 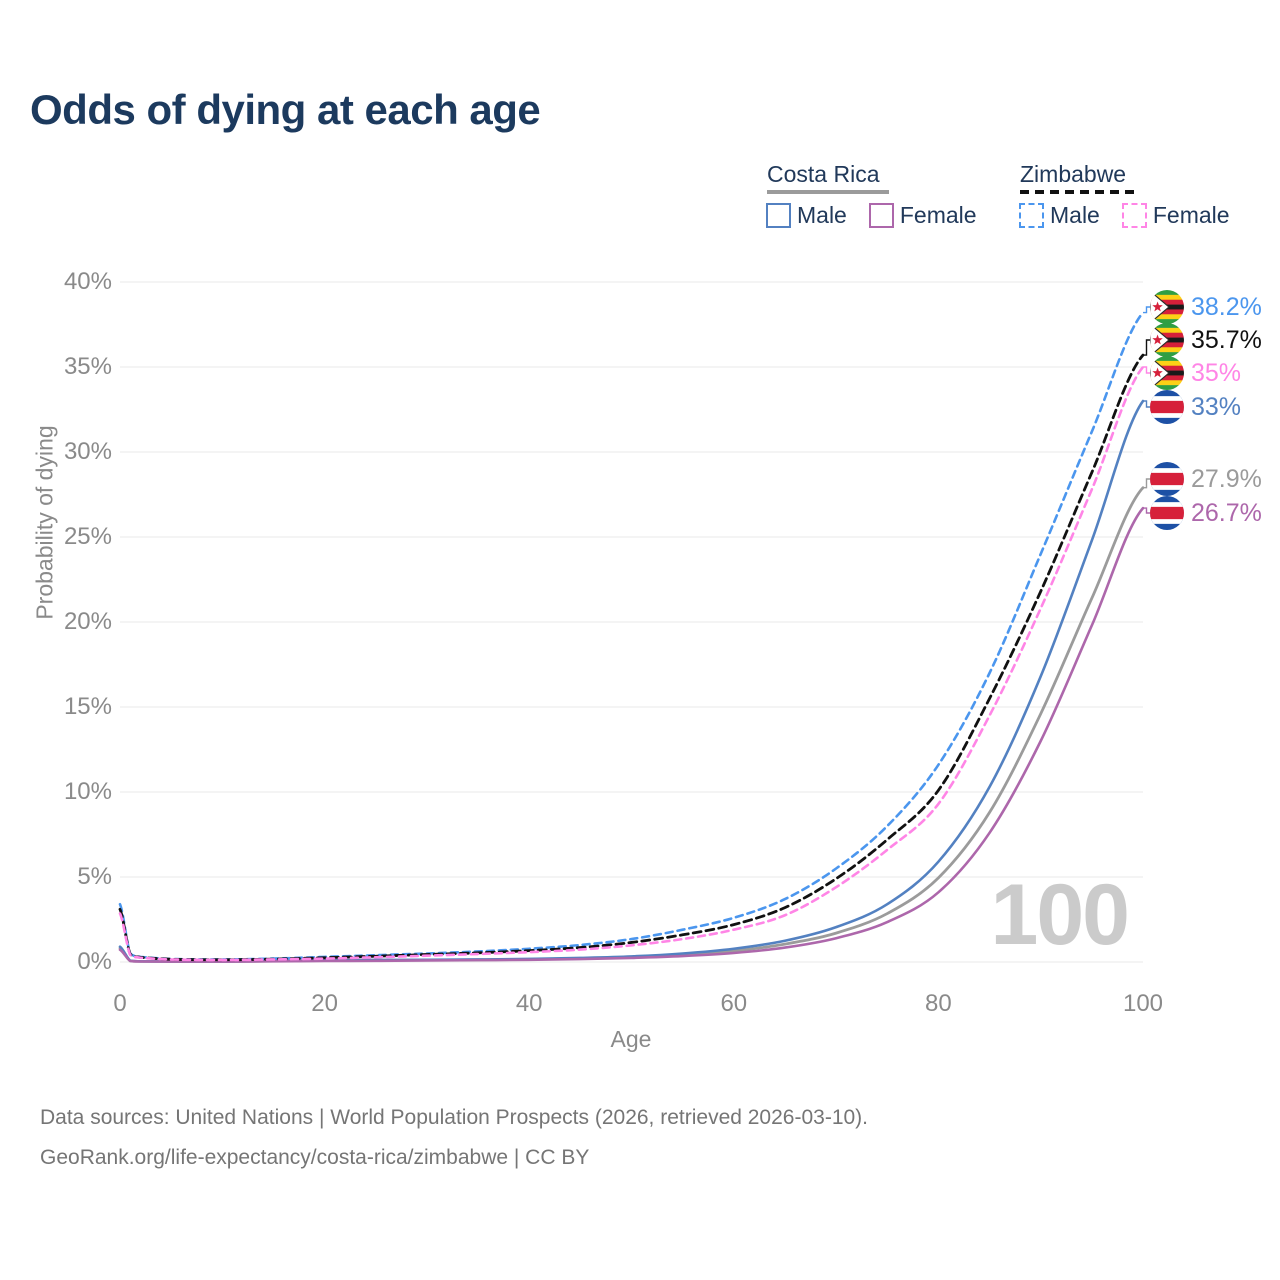 I want to click on zimbabwe-male-swatch, so click(x=1031, y=215).